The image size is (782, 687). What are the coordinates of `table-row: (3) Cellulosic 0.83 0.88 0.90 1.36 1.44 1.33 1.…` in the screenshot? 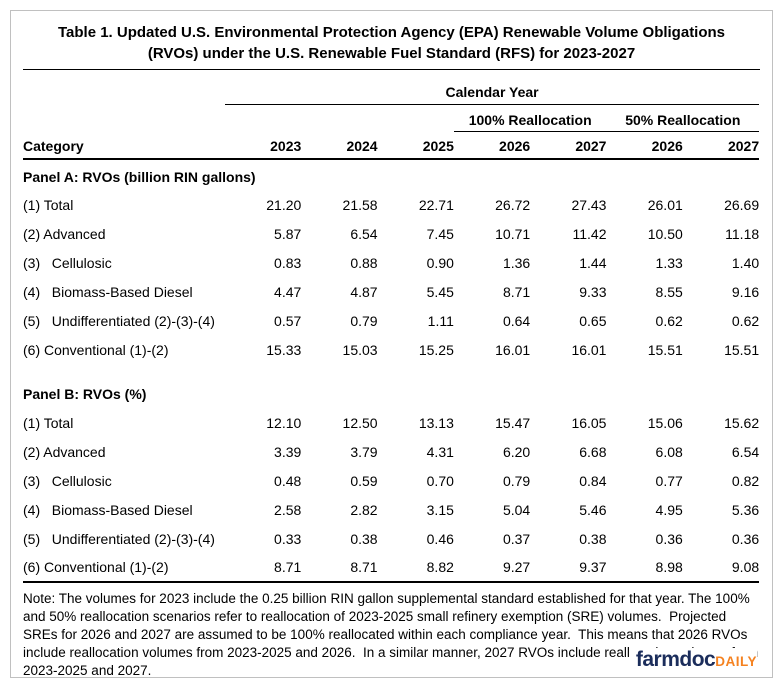 It's located at (391, 262).